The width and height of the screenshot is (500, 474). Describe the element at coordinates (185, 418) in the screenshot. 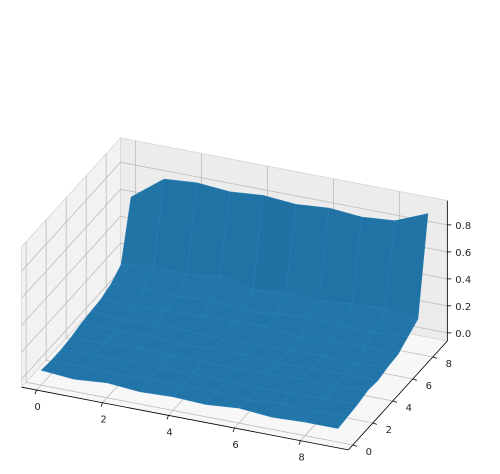

I see `x-axis-line` at that location.